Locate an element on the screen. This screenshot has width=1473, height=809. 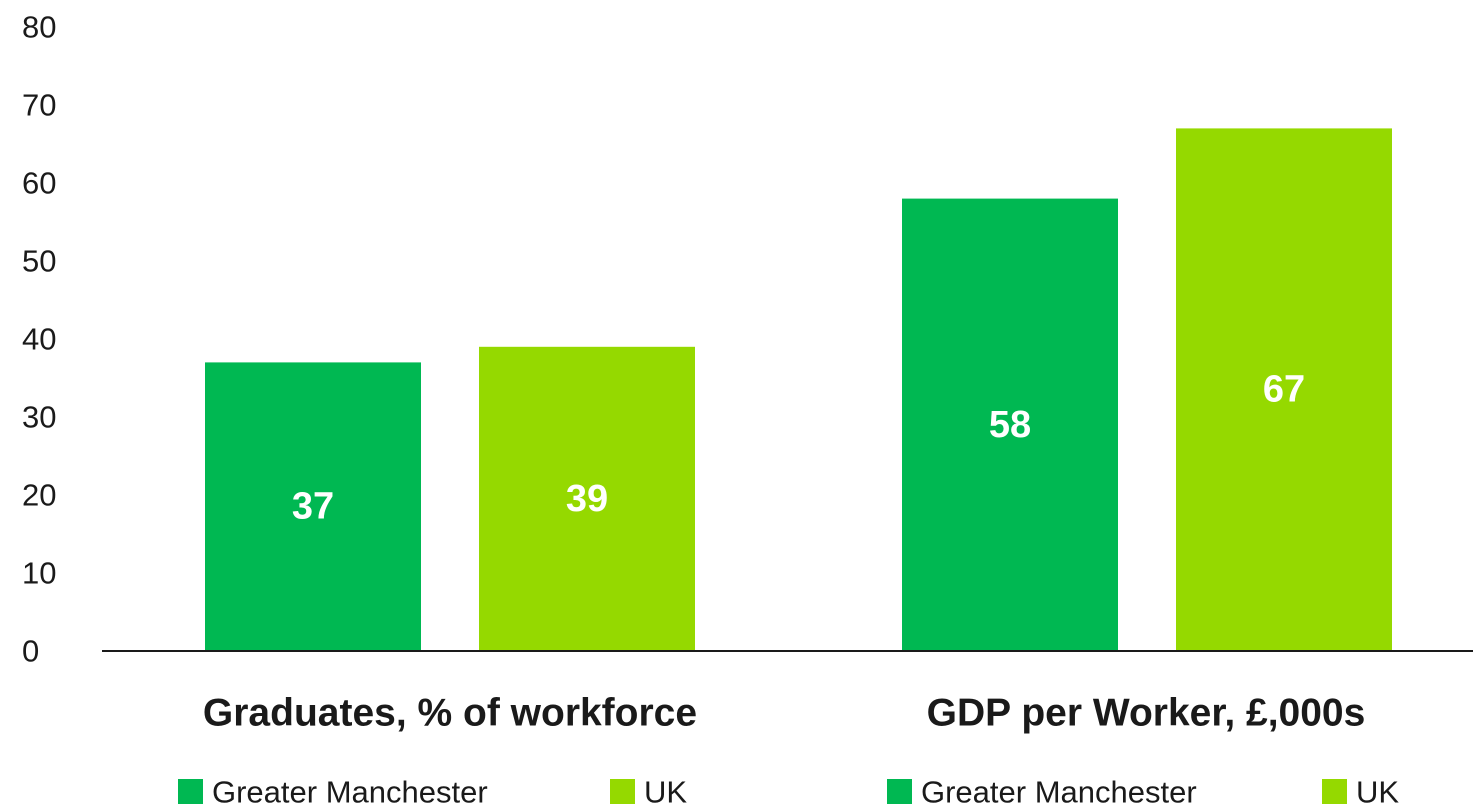
data-label: 67 is located at coordinates (1284, 390).